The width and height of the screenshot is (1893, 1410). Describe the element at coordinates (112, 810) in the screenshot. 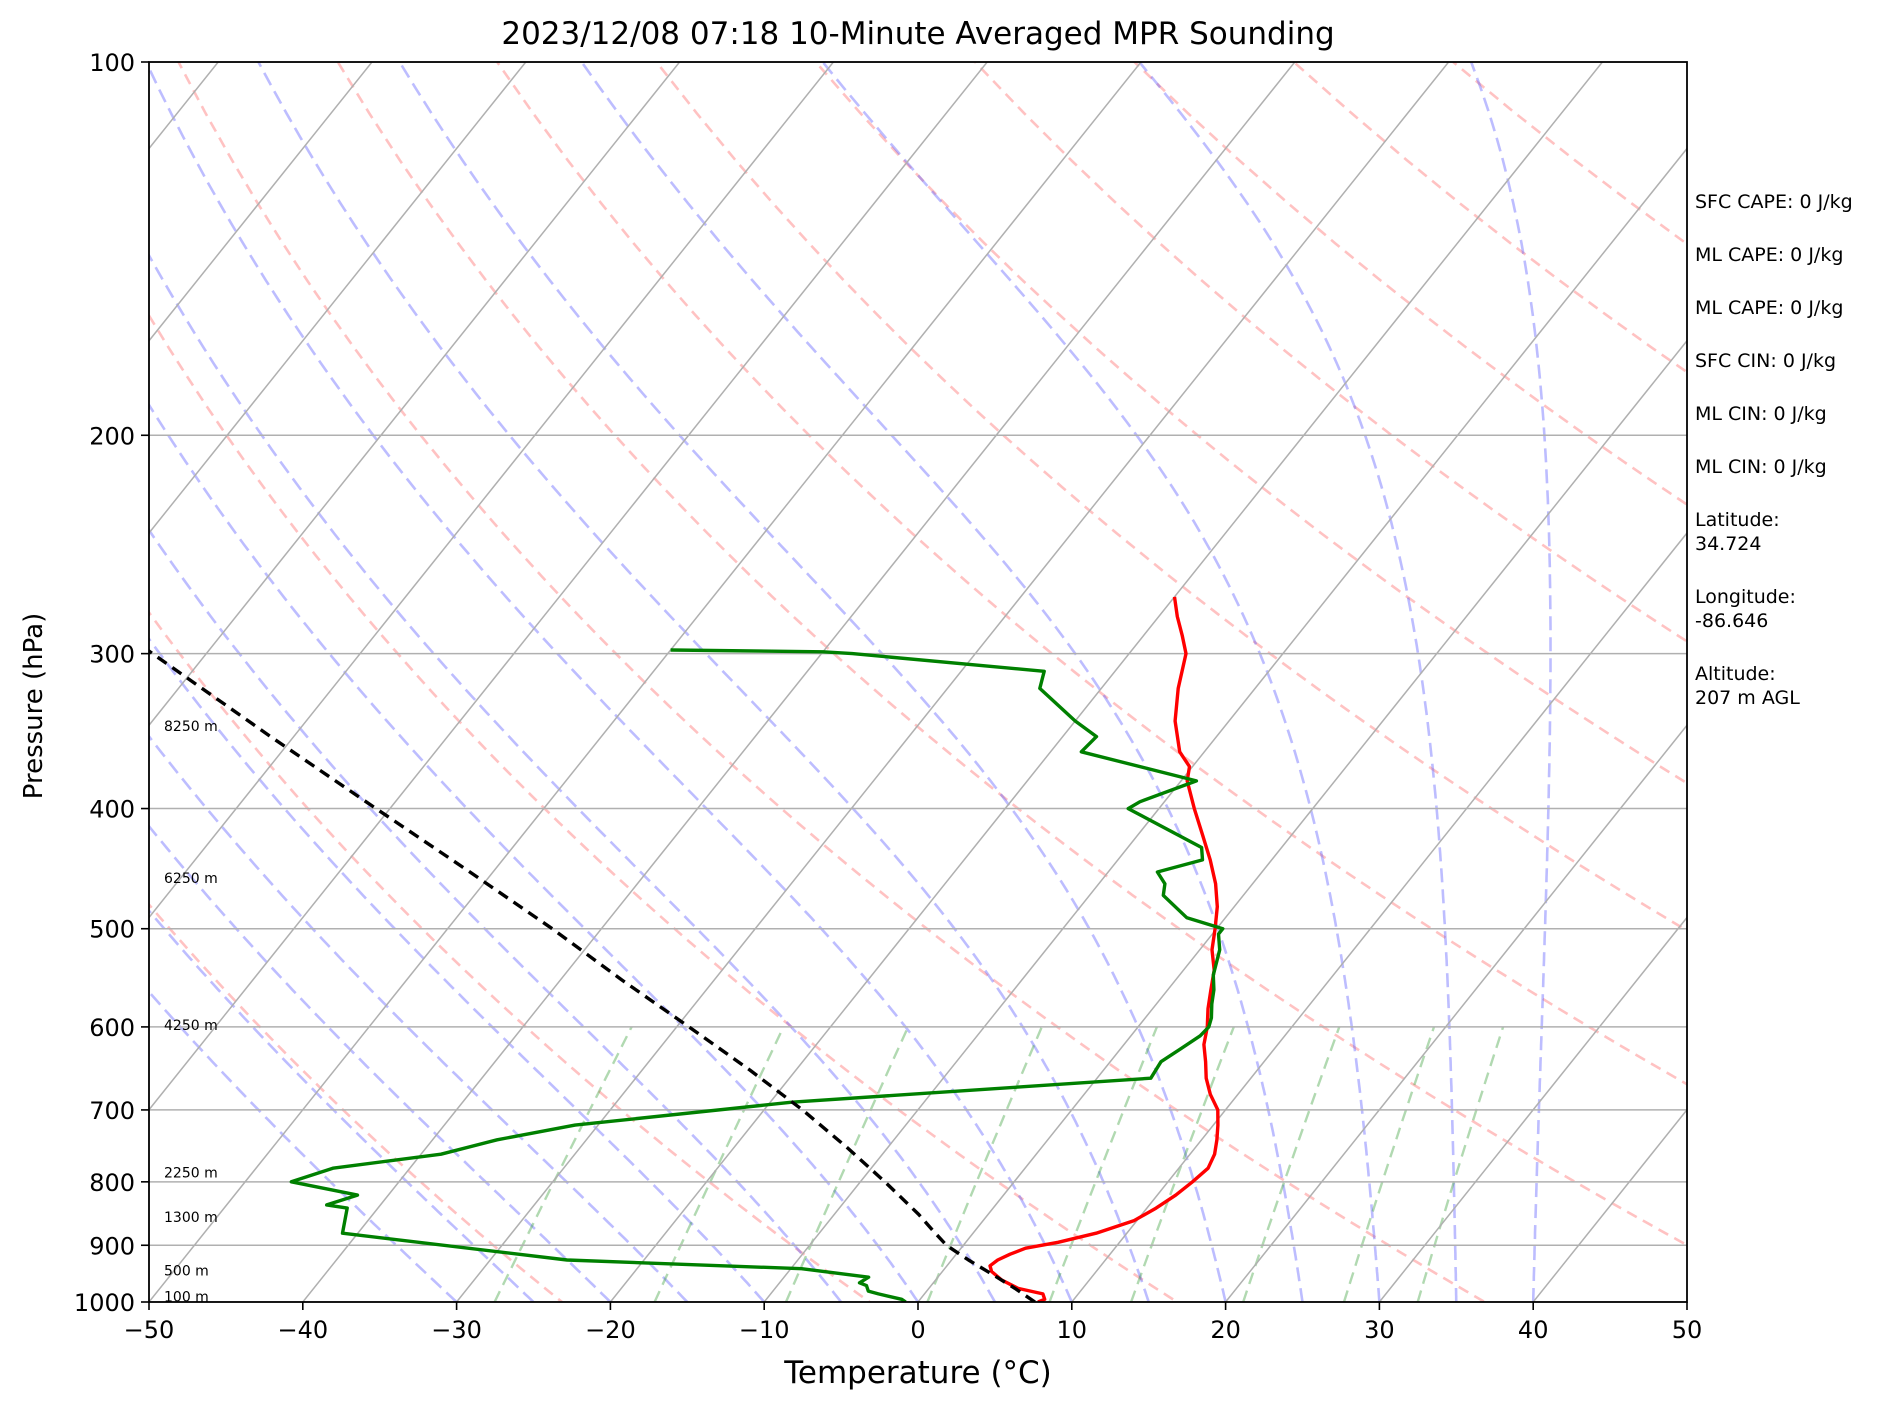

I see `y-tick-label: 400` at that location.